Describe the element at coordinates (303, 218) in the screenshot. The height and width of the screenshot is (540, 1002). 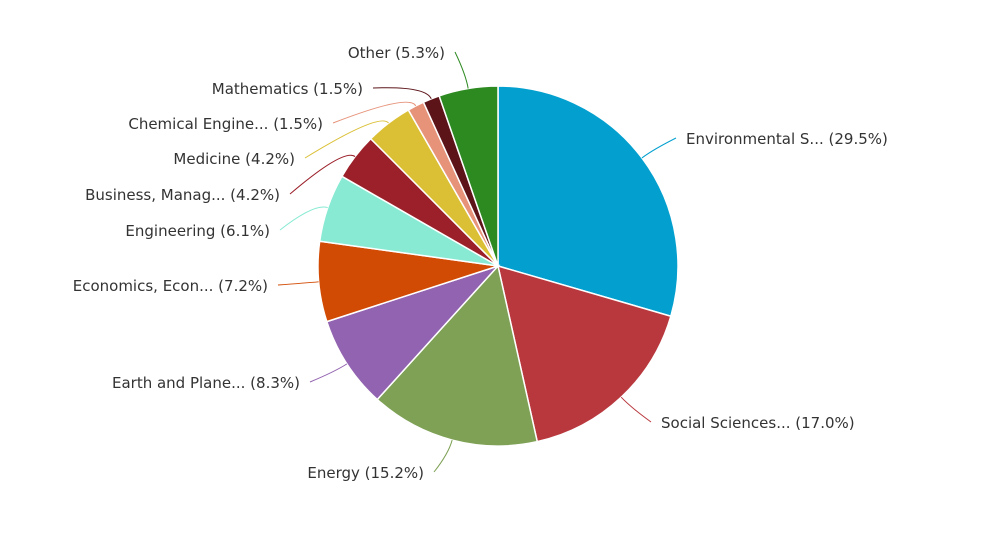
I see `leader-line-engineering` at that location.